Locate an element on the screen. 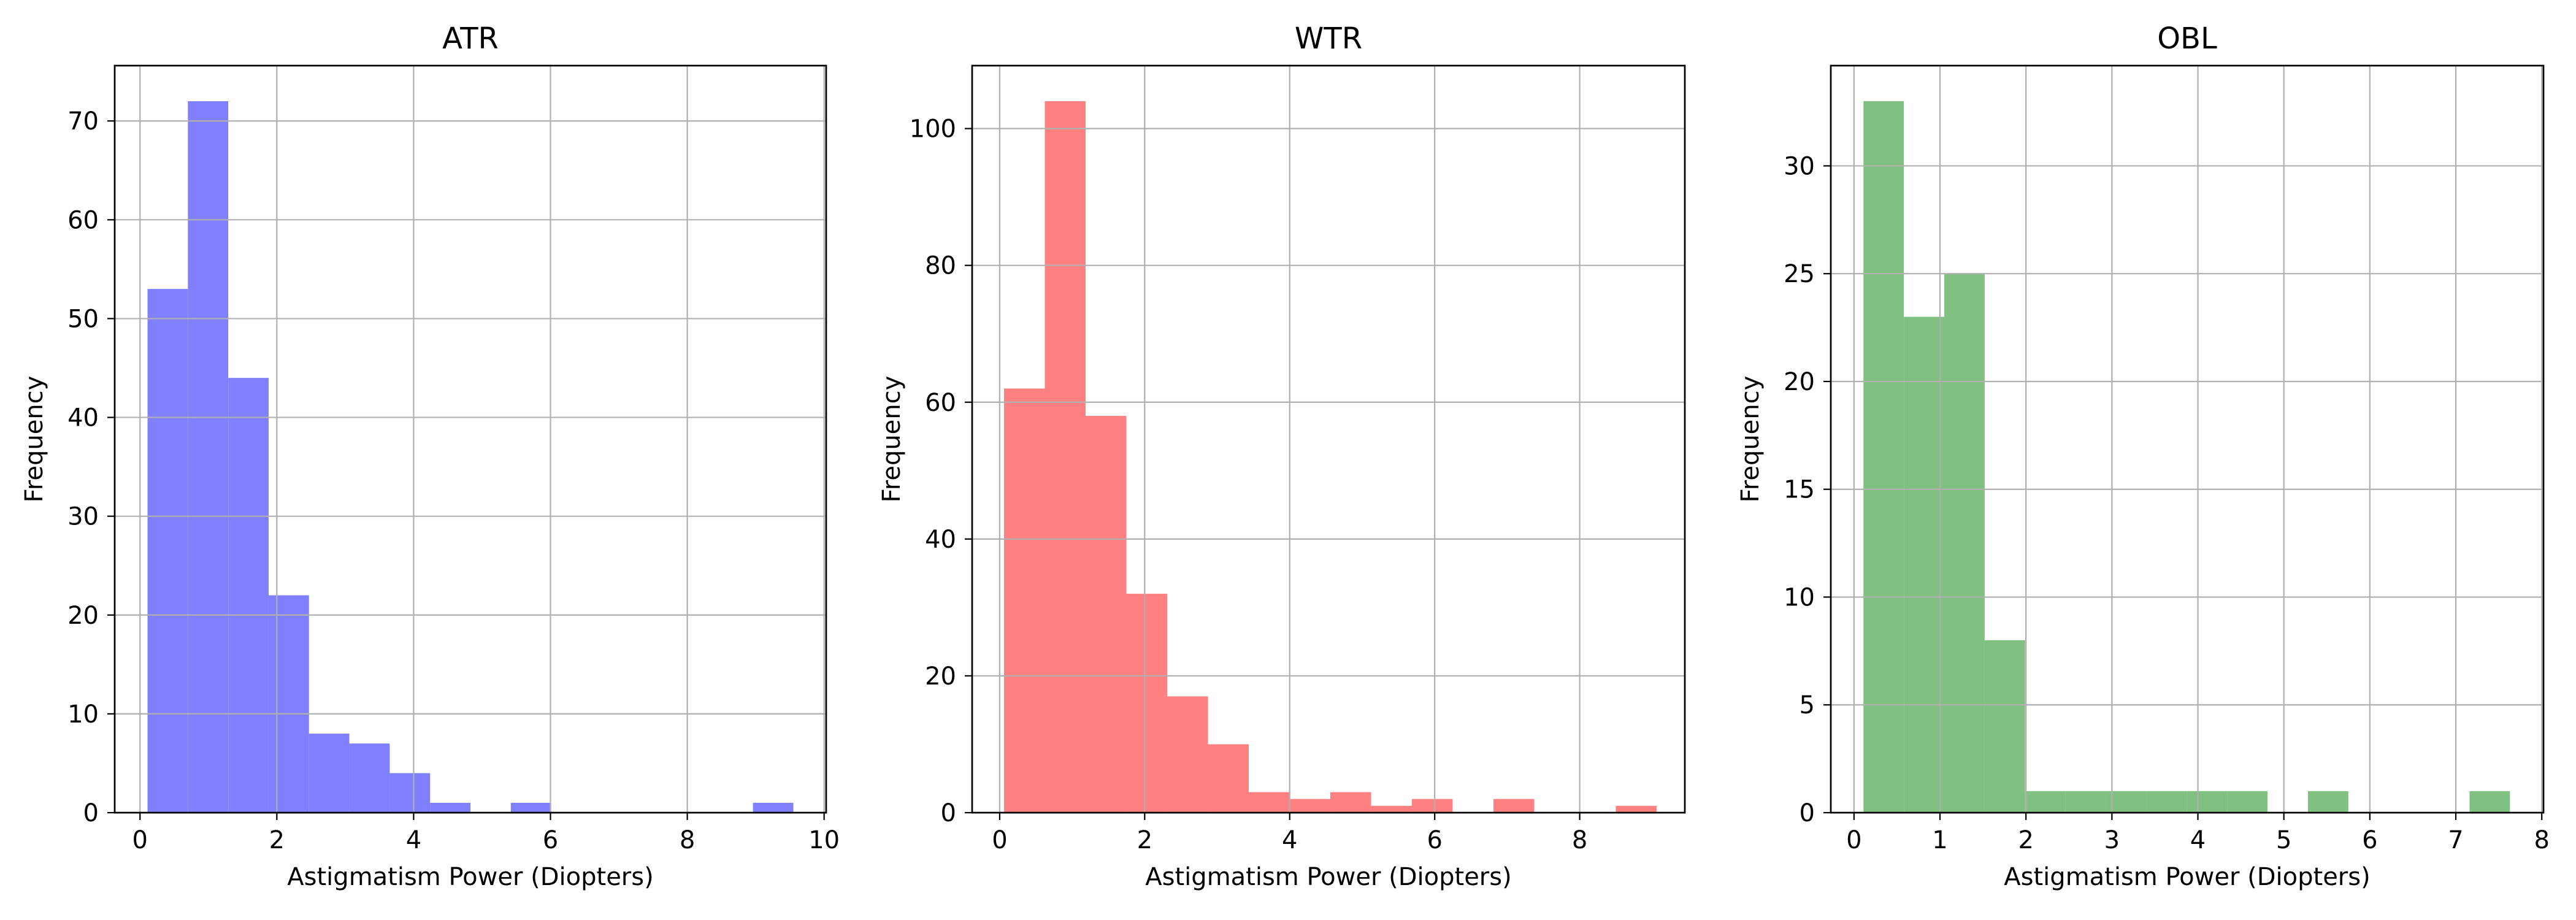  atr-y-tick-label-3: 30 is located at coordinates (83, 517).